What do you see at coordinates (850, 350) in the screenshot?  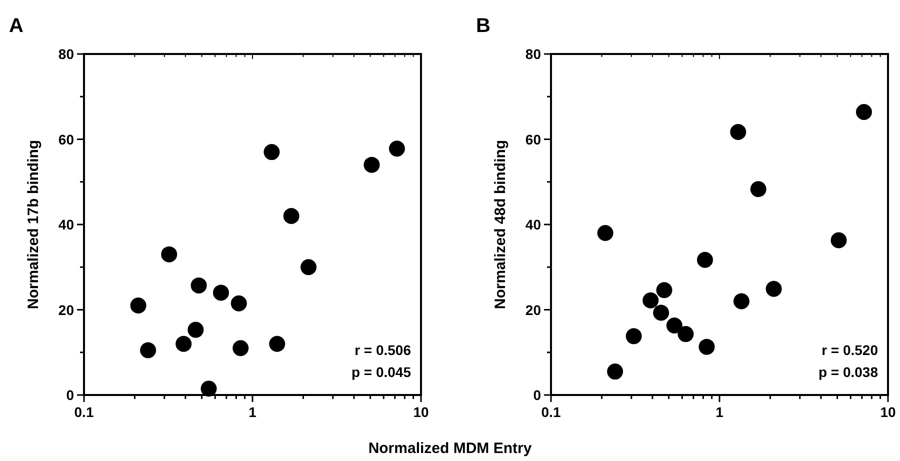 I see `annotation: r = 0.520` at bounding box center [850, 350].